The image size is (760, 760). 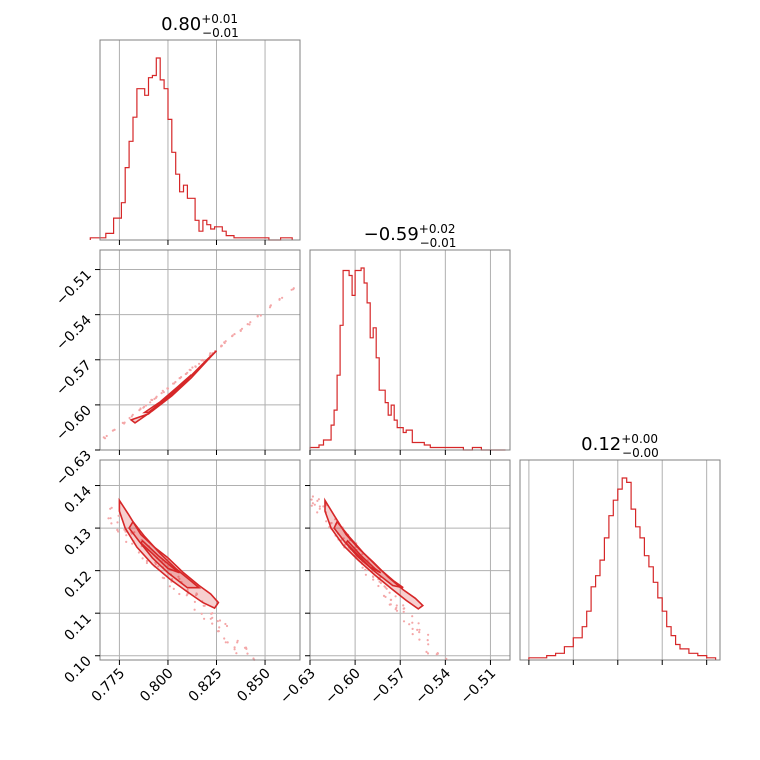 I want to click on scatter-p0-p2-contour-core, so click(x=160, y=556).